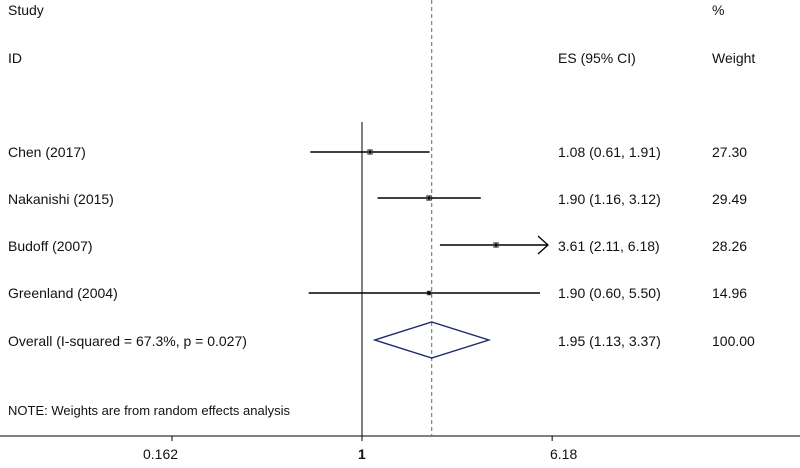 This screenshot has height=468, width=800. I want to click on x-tick-label-0: 0.162, so click(161, 454).